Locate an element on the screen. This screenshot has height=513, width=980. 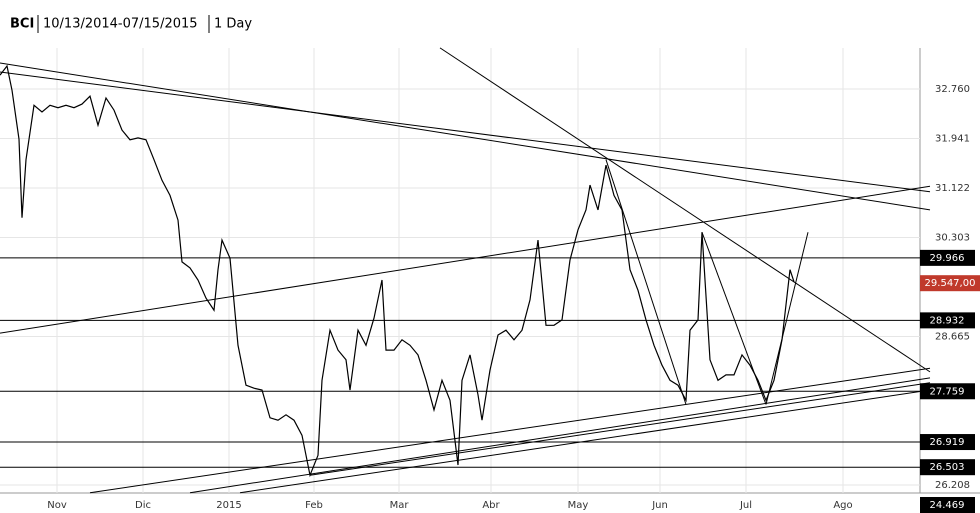
x-tick-label: Feb is located at coordinates (314, 505).